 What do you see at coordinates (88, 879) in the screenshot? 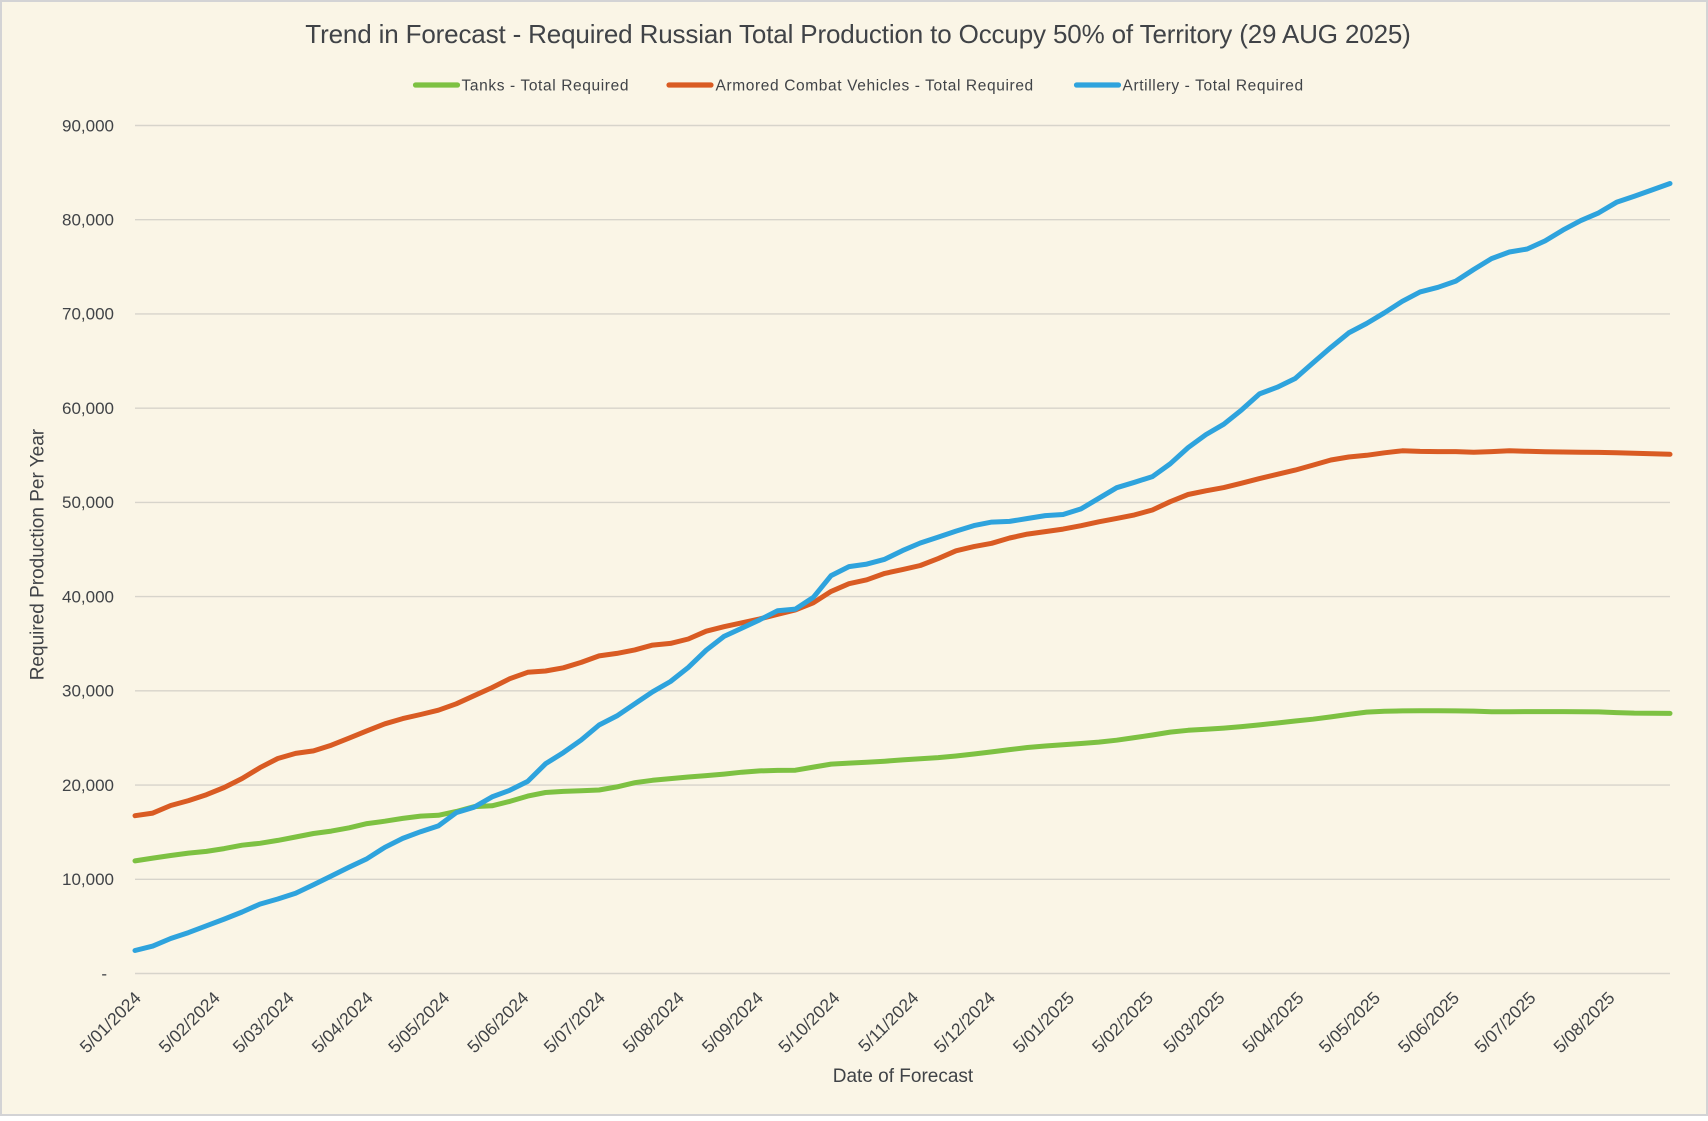
I see `svg-text: 10,000` at bounding box center [88, 879].